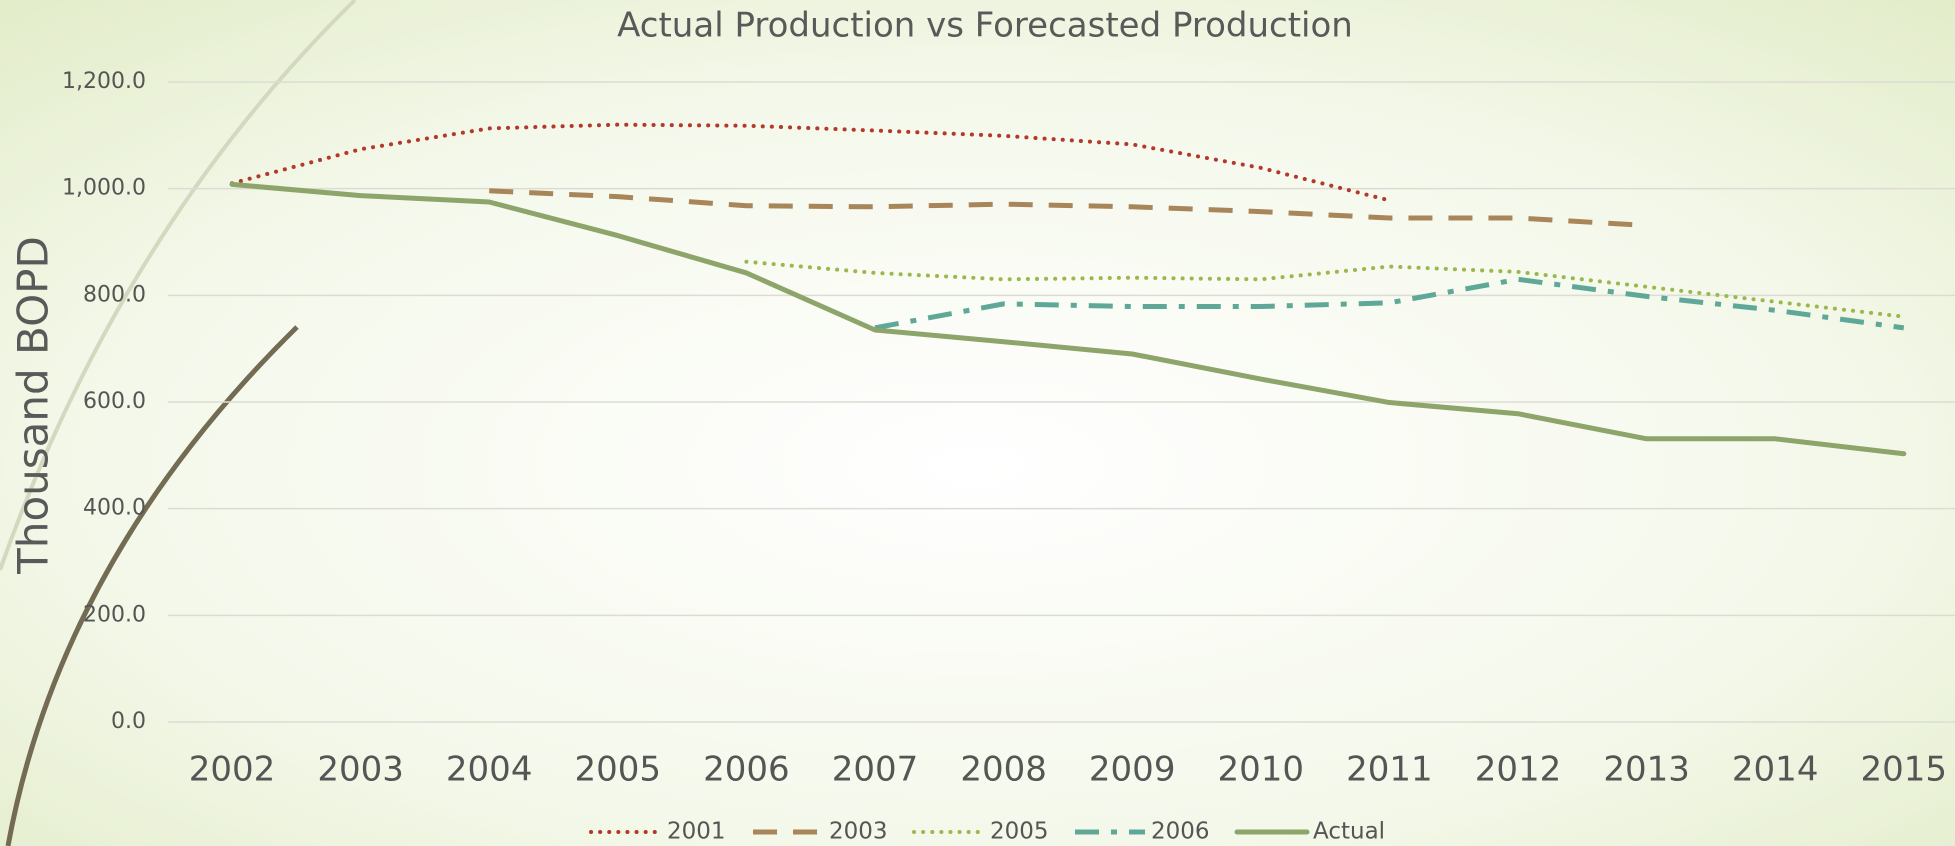  I want to click on y-axis-label: Thousand BOPD, so click(33, 405).